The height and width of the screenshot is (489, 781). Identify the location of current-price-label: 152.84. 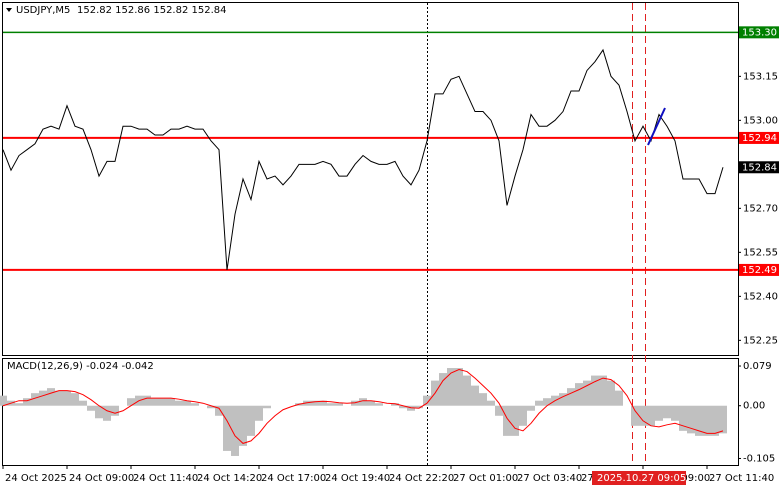
(759, 167).